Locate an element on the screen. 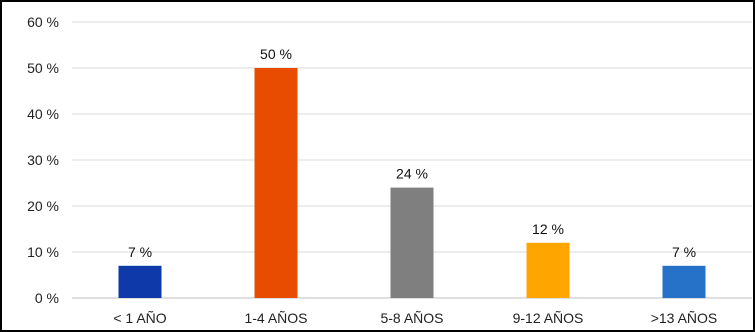 This screenshot has height=332, width=755. x-tick-label: 9-12 AÑOS is located at coordinates (548, 318).